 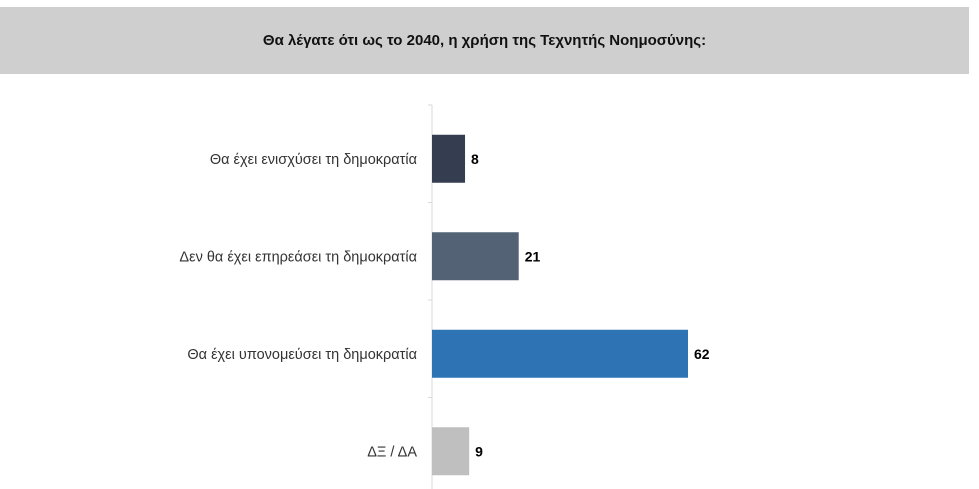 What do you see at coordinates (533, 256) in the screenshot?
I see `data-label: 21` at bounding box center [533, 256].